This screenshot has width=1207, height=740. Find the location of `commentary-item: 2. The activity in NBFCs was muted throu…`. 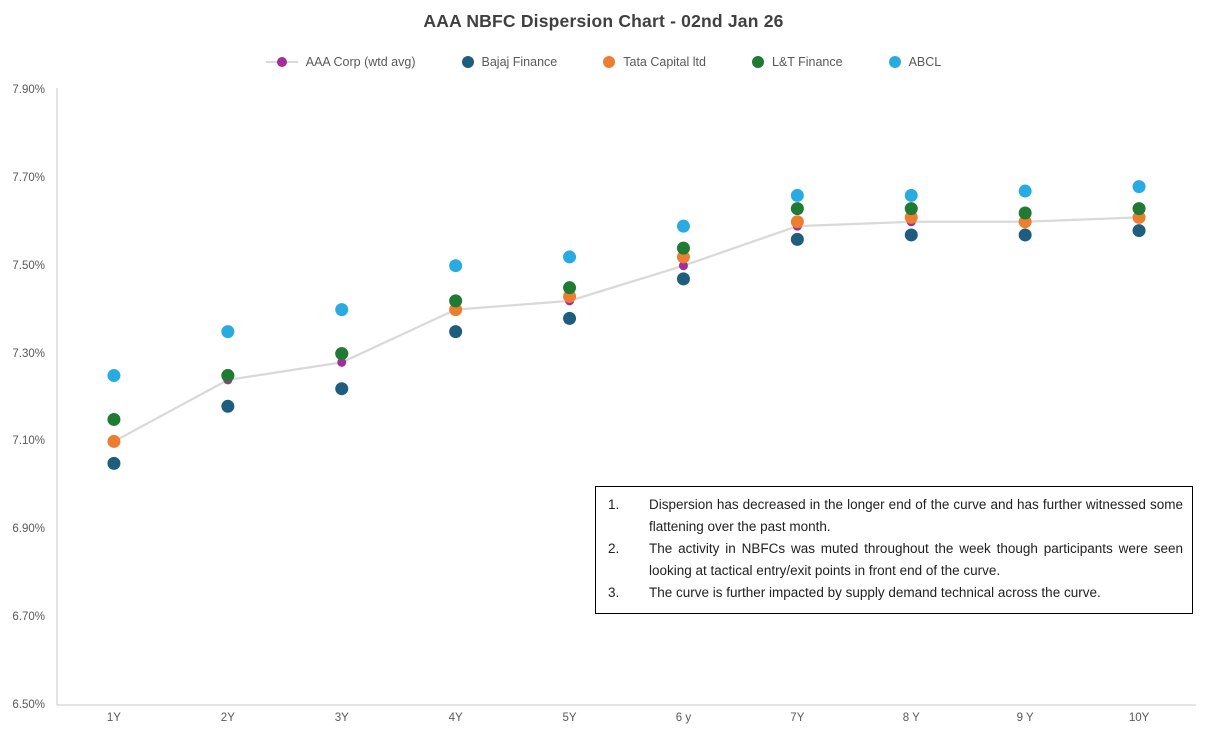

commentary-item: 2. The activity in NBFCs was muted throu… is located at coordinates (894, 560).